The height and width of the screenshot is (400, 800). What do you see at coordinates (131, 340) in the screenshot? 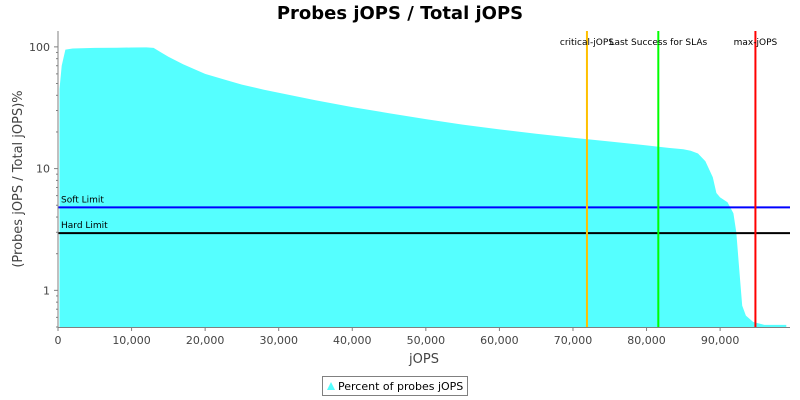
I see `x-tick-label-1: 10,000` at bounding box center [131, 340].